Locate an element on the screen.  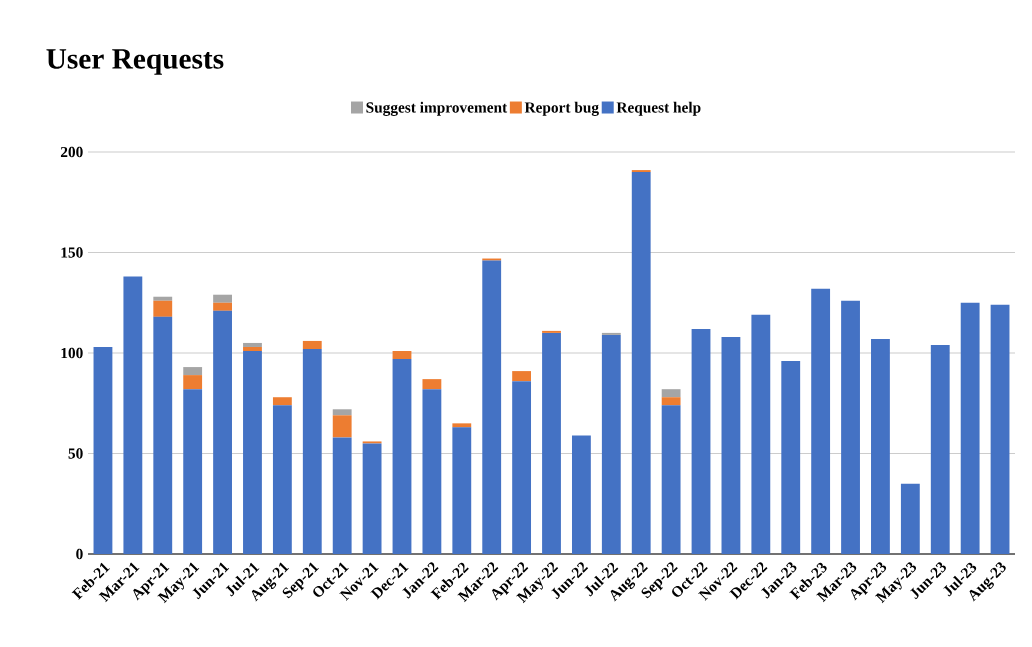
chart-title: User Requests is located at coordinates (135, 62).